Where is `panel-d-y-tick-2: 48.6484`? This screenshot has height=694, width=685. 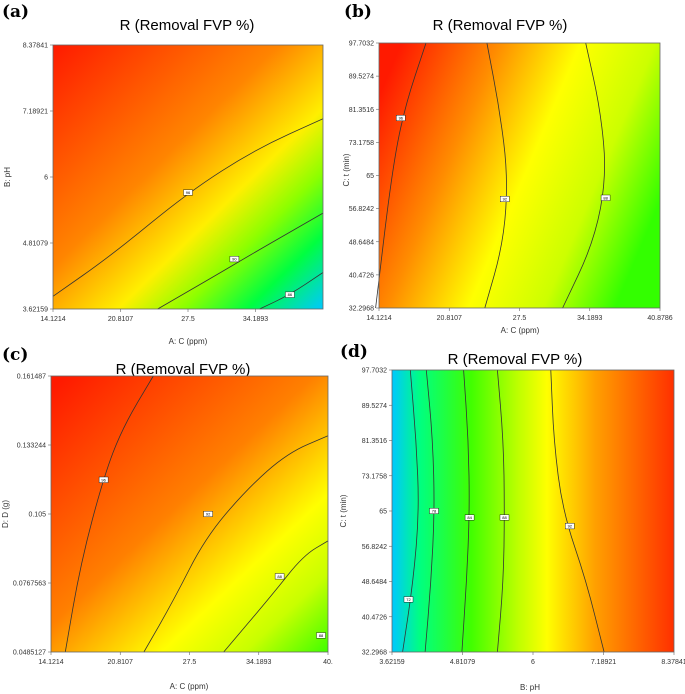
panel-d-y-tick-2: 48.6484 is located at coordinates (374, 582).